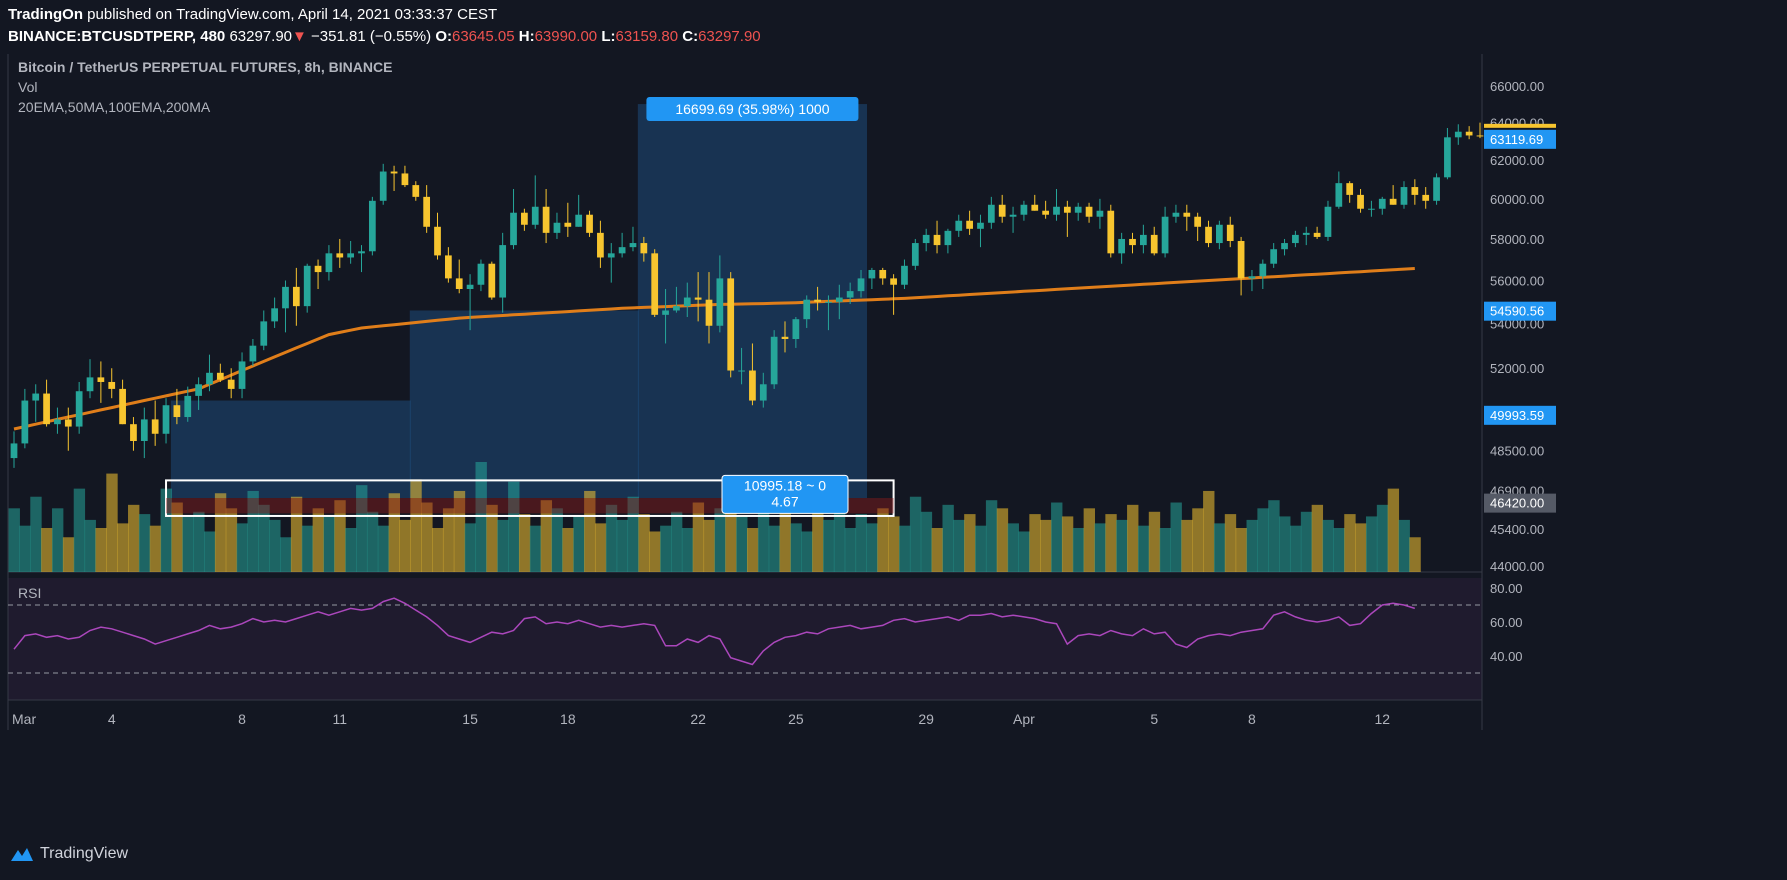 The height and width of the screenshot is (880, 1787). I want to click on rsi-label: RSI, so click(29, 593).